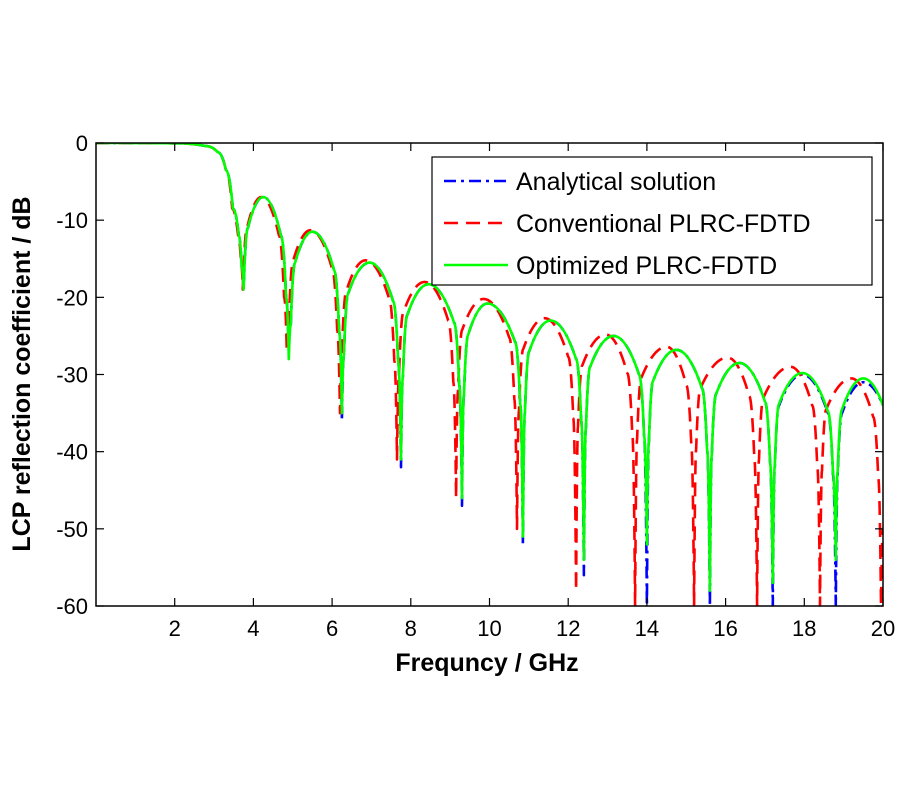  What do you see at coordinates (72, 452) in the screenshot?
I see `y-tick-label: -40` at bounding box center [72, 452].